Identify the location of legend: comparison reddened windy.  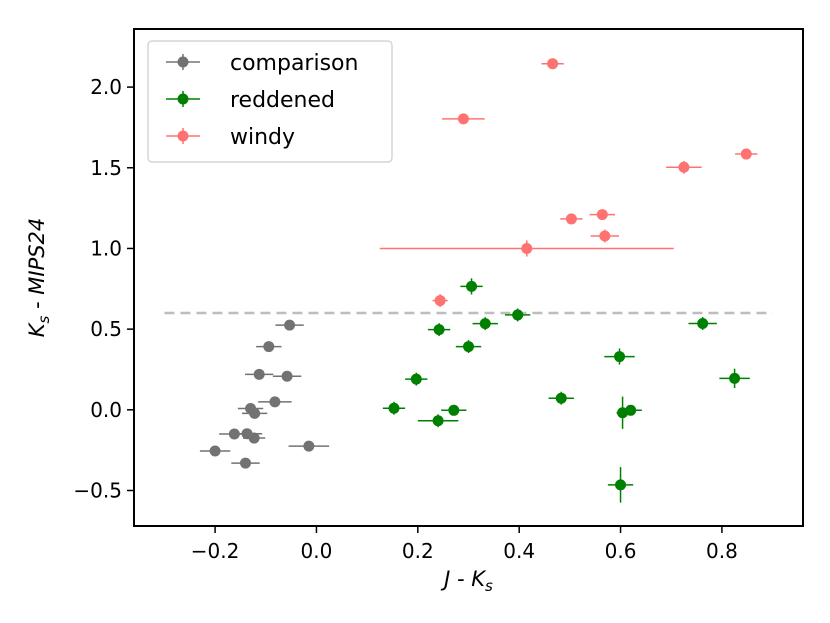
(270, 101).